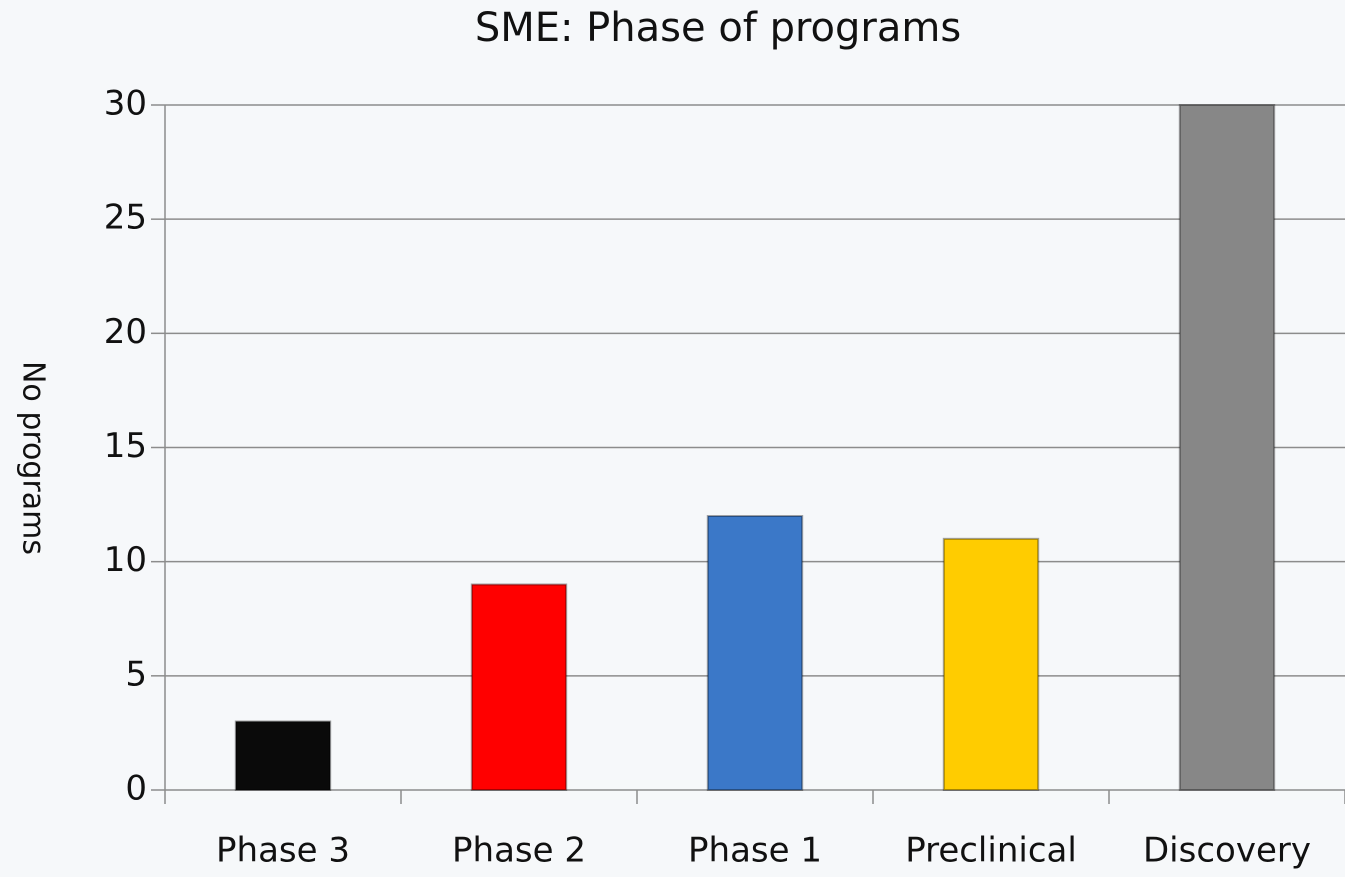 Image resolution: width=1345 pixels, height=877 pixels. I want to click on x-tick-label: Preclinical, so click(991, 851).